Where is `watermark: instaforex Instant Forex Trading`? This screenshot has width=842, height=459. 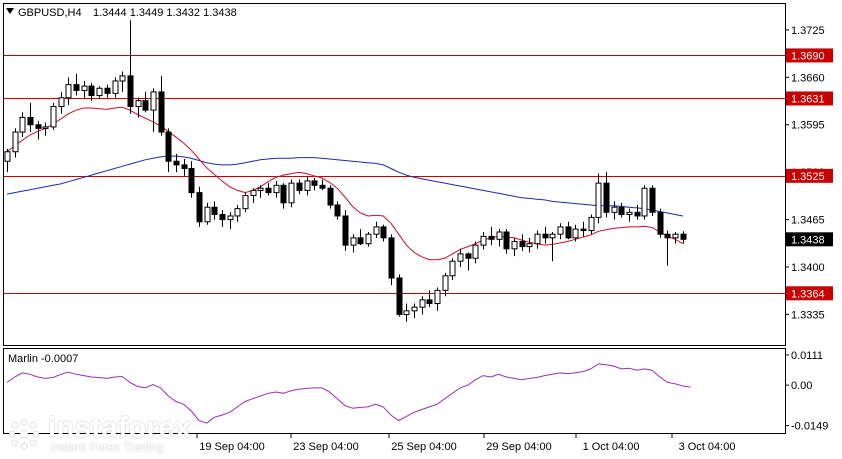
watermark: instaforex Instant Forex Trading is located at coordinates (99, 434).